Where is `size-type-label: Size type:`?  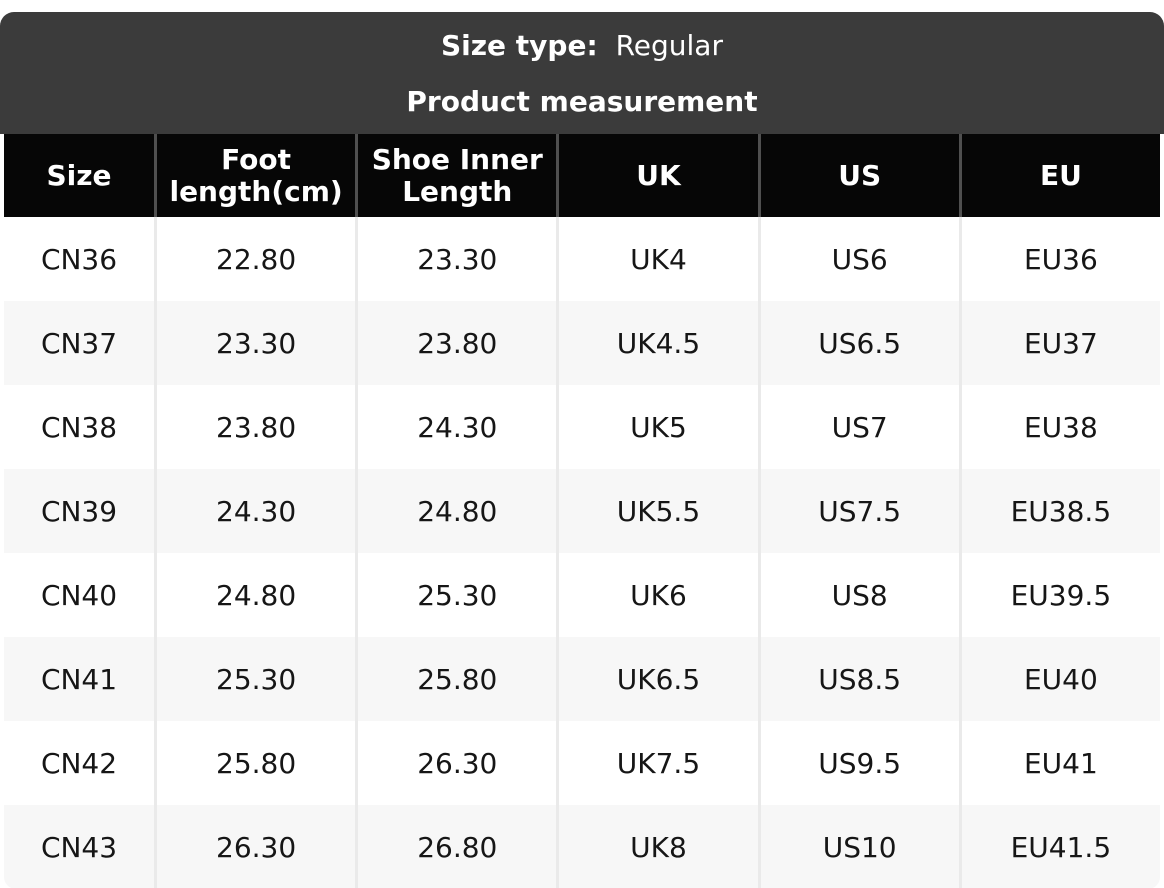 size-type-label: Size type: is located at coordinates (519, 45).